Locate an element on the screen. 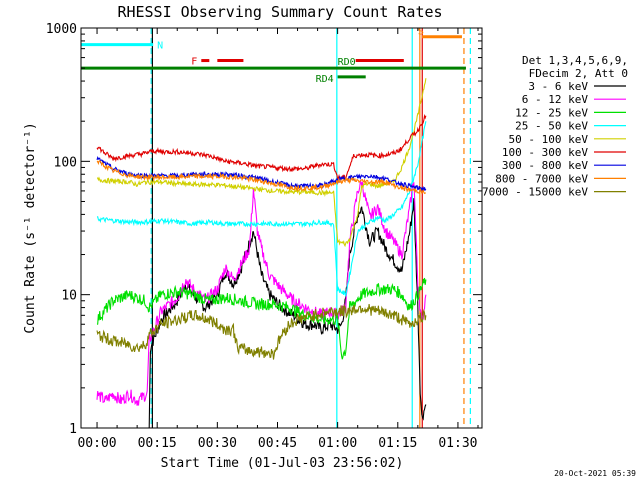  legend-entry-label: 50 - 100 keV is located at coordinates (549, 139).